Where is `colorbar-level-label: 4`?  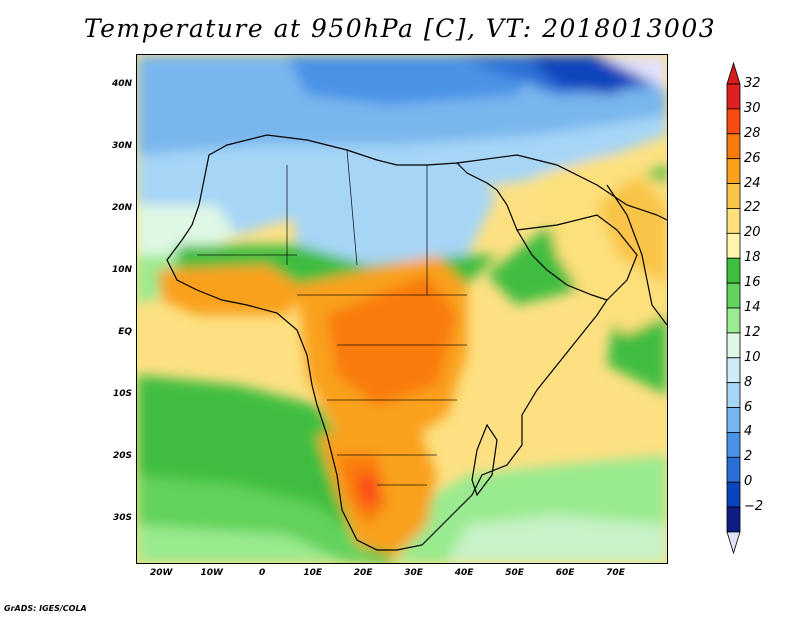
colorbar-level-label: 4 is located at coordinates (748, 432).